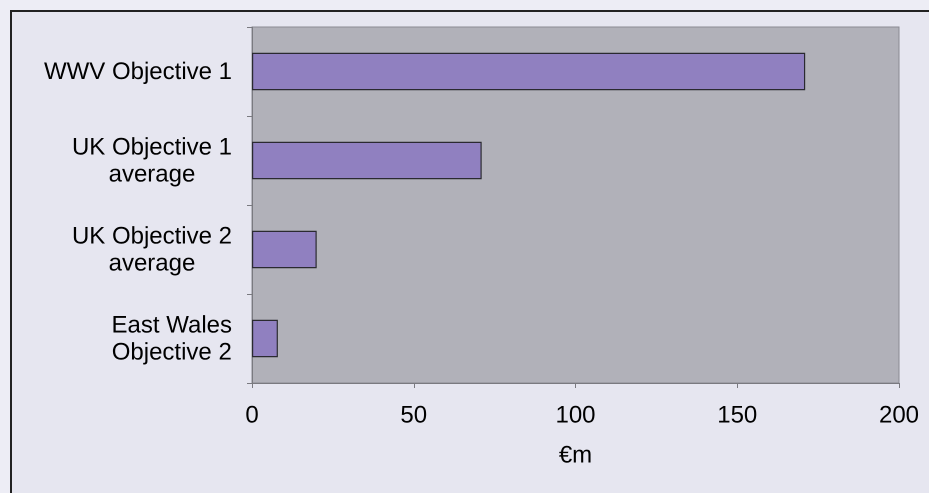 The image size is (929, 493). I want to click on y-tick-label: UK Objective 2 average, so click(152, 249).